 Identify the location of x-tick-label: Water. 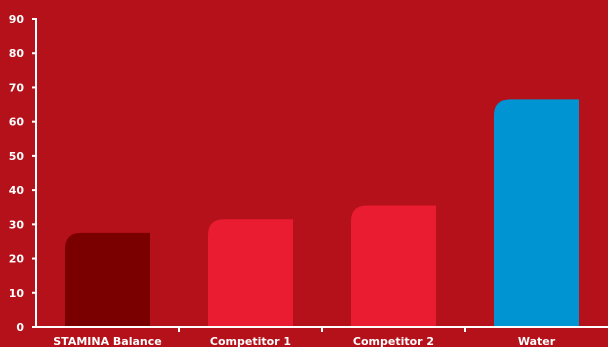
(537, 341).